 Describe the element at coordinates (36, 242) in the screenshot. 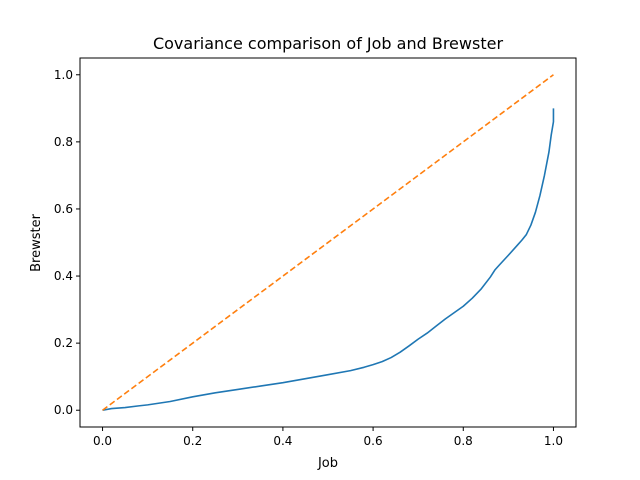

I see `y-axis-title: Brewster` at that location.